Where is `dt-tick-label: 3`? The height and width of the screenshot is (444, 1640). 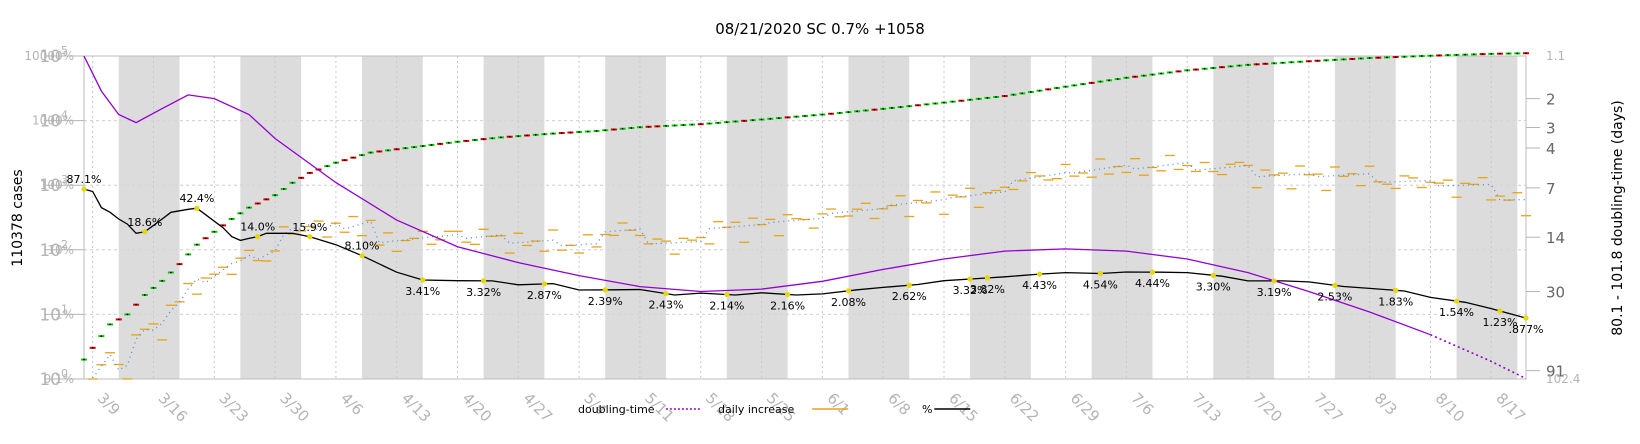
dt-tick-label: 3 is located at coordinates (1551, 128).